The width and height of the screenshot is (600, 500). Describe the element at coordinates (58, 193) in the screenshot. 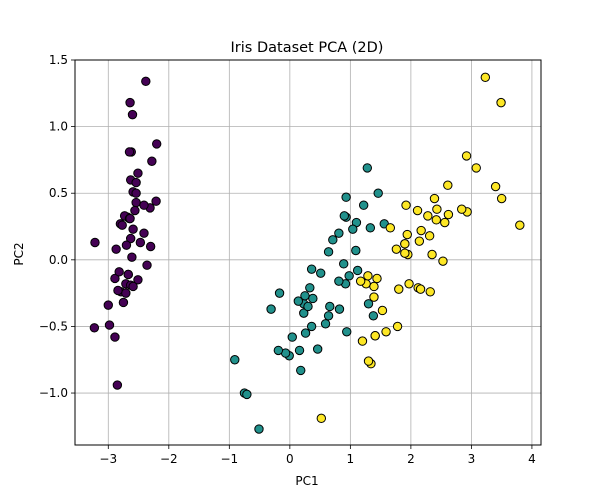

I see `y-tick-label: 0.5` at that location.